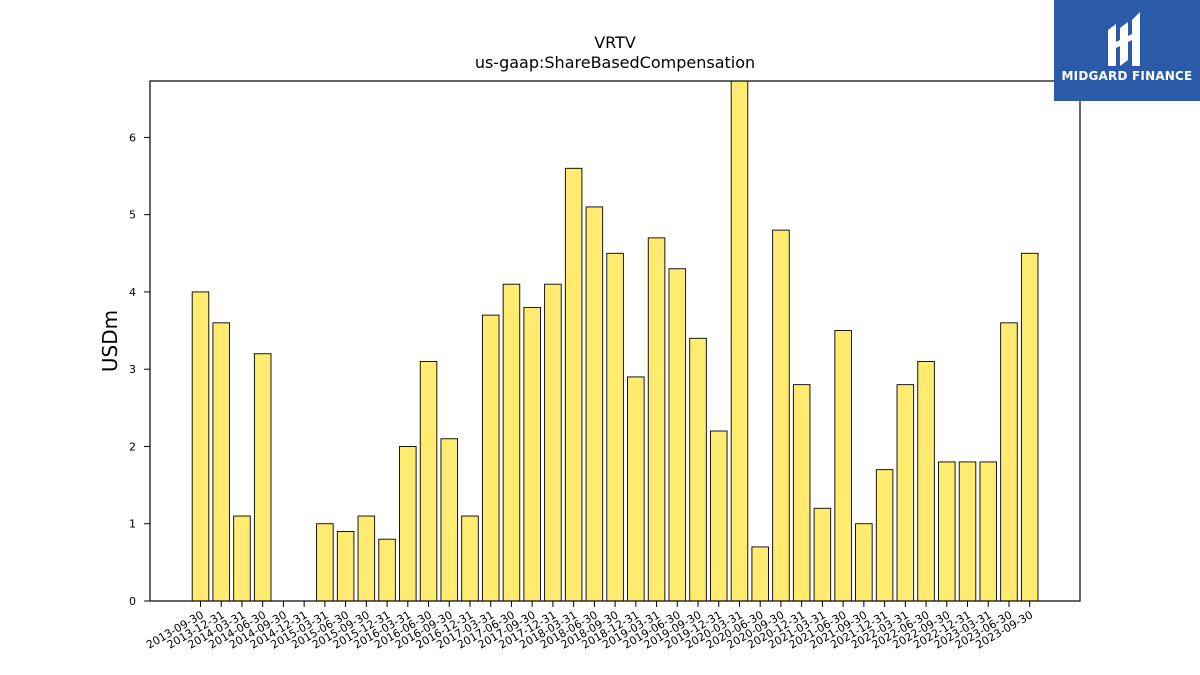 This screenshot has width=1200, height=675. I want to click on y-tick-label: 0, so click(132, 601).